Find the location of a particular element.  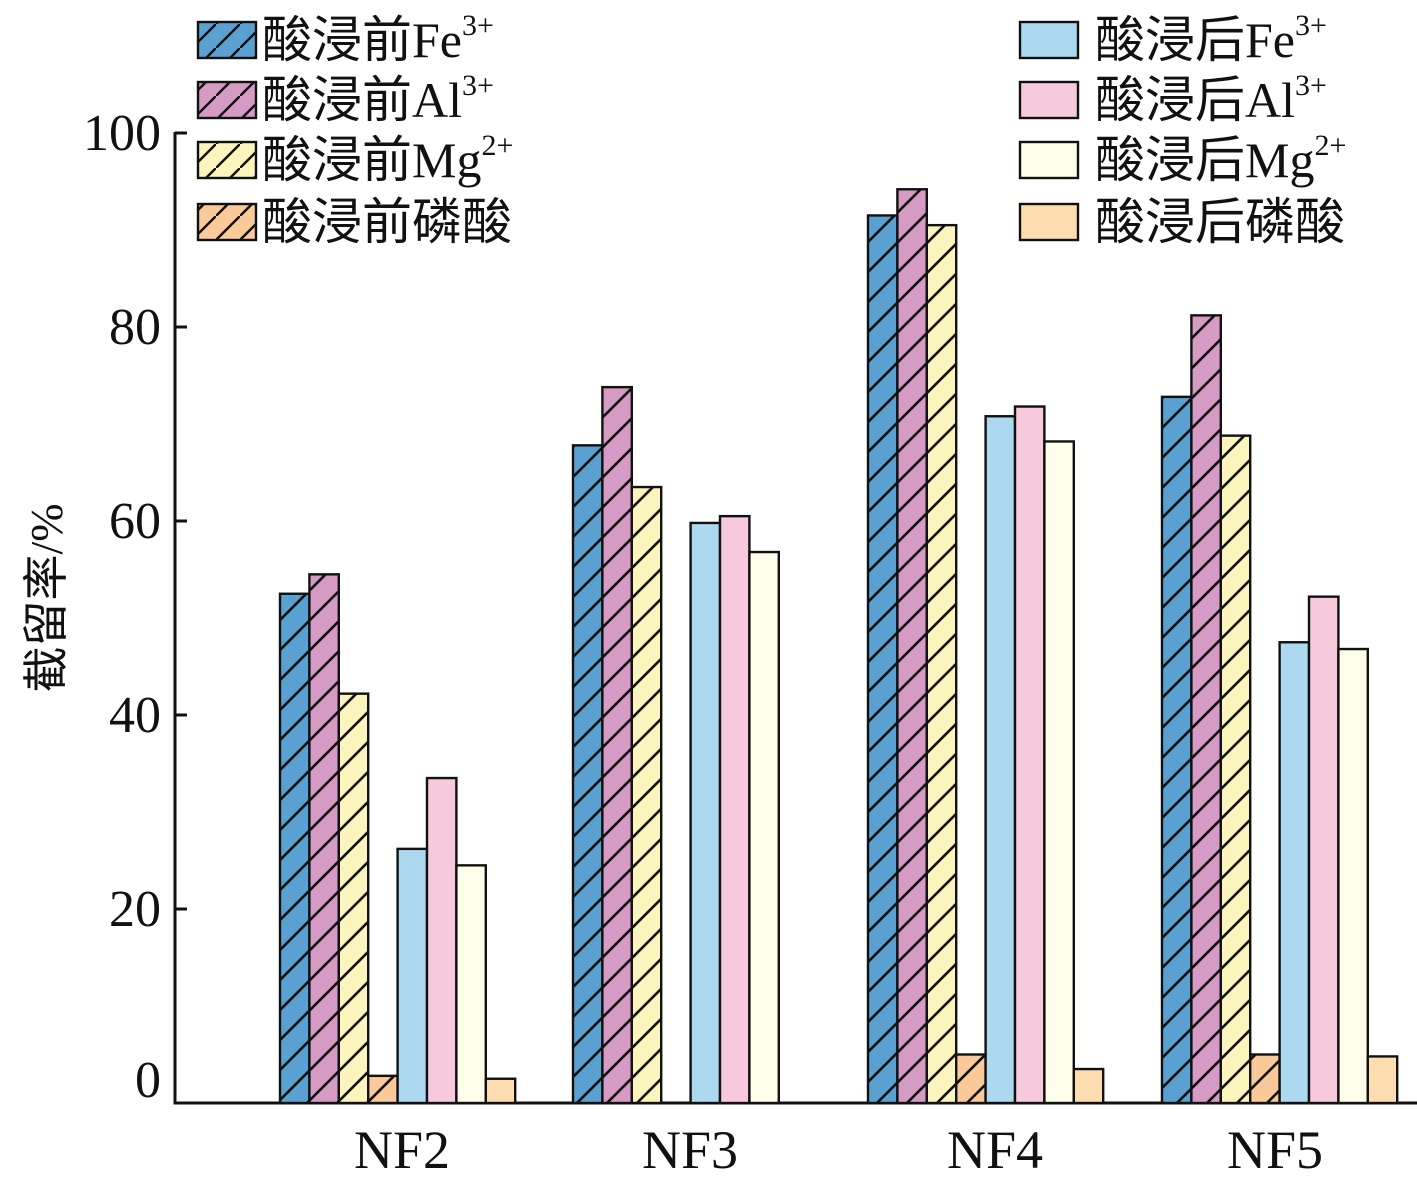

bar-nf5-before-3-hatch is located at coordinates (1265, 1078).